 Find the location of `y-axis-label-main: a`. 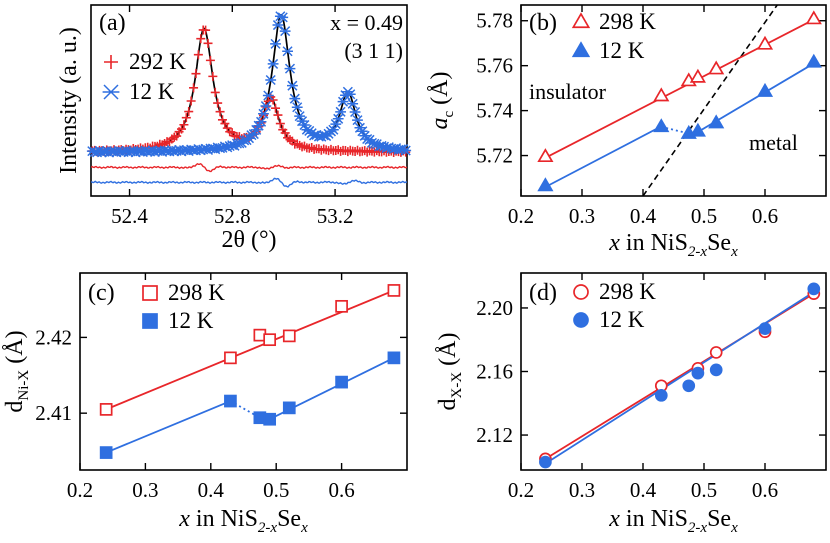

y-axis-label-main: a is located at coordinates (440, 124).